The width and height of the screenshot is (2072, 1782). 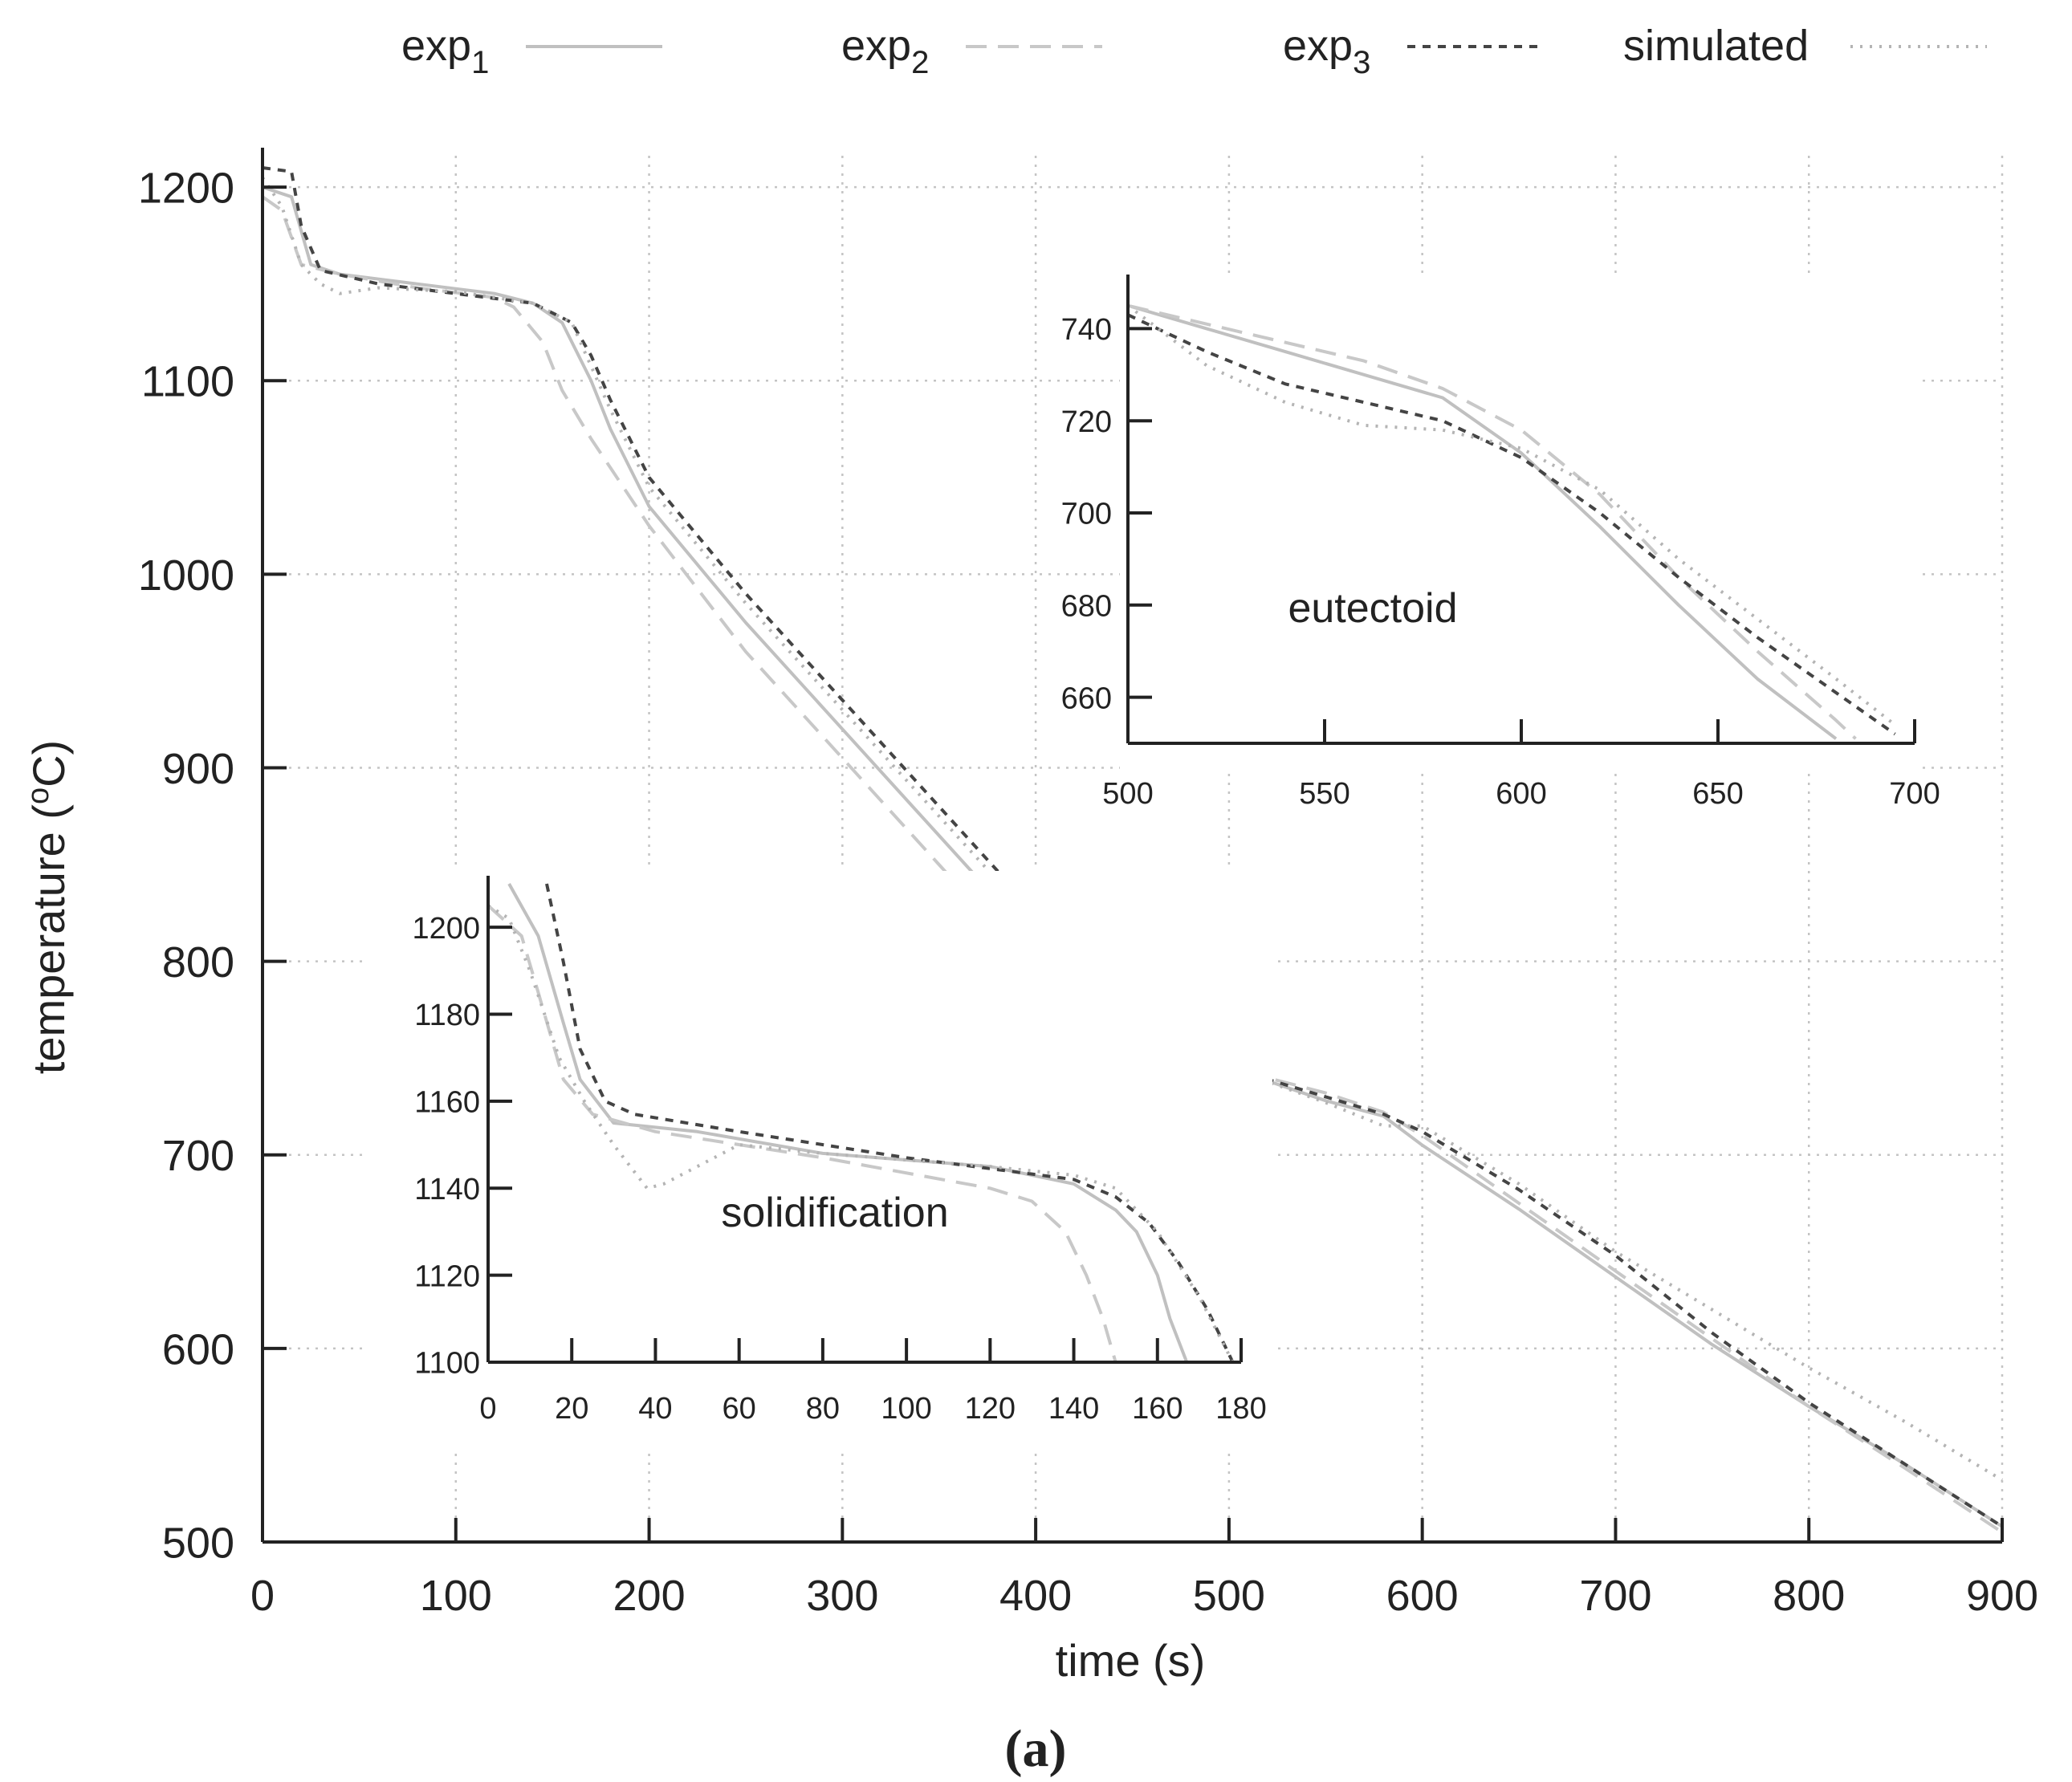 I want to click on main-x-tick-label: 400, so click(x=1035, y=1596).